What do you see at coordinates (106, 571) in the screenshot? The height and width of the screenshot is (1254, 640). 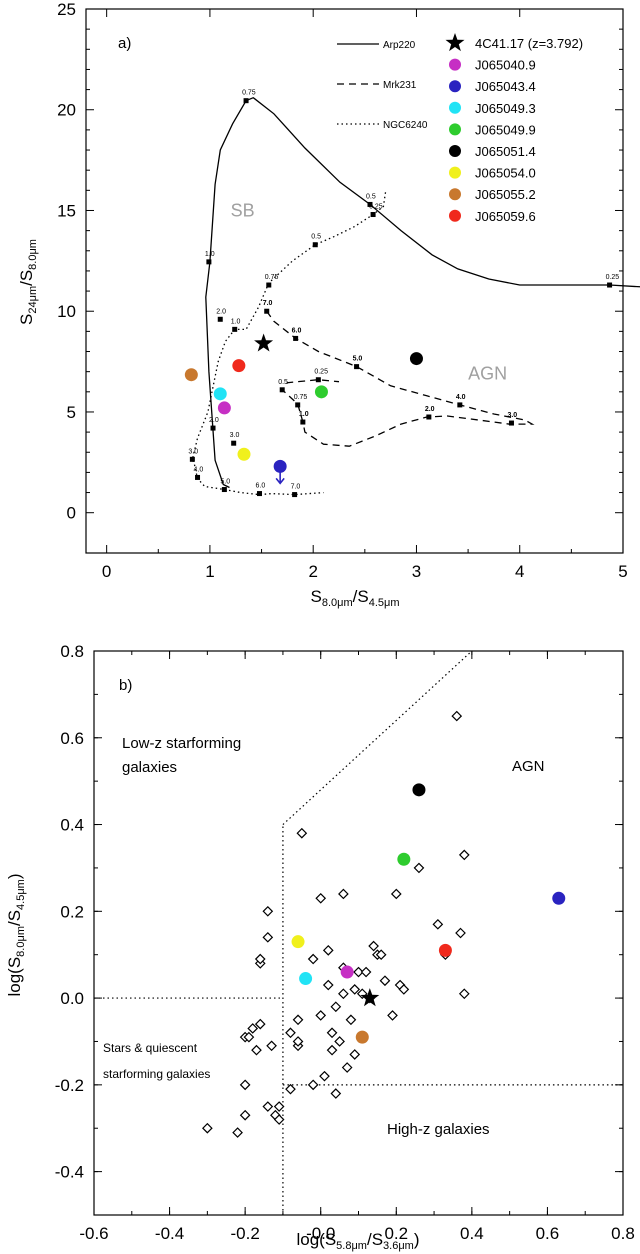 I see `x-tick-label-0: 0` at bounding box center [106, 571].